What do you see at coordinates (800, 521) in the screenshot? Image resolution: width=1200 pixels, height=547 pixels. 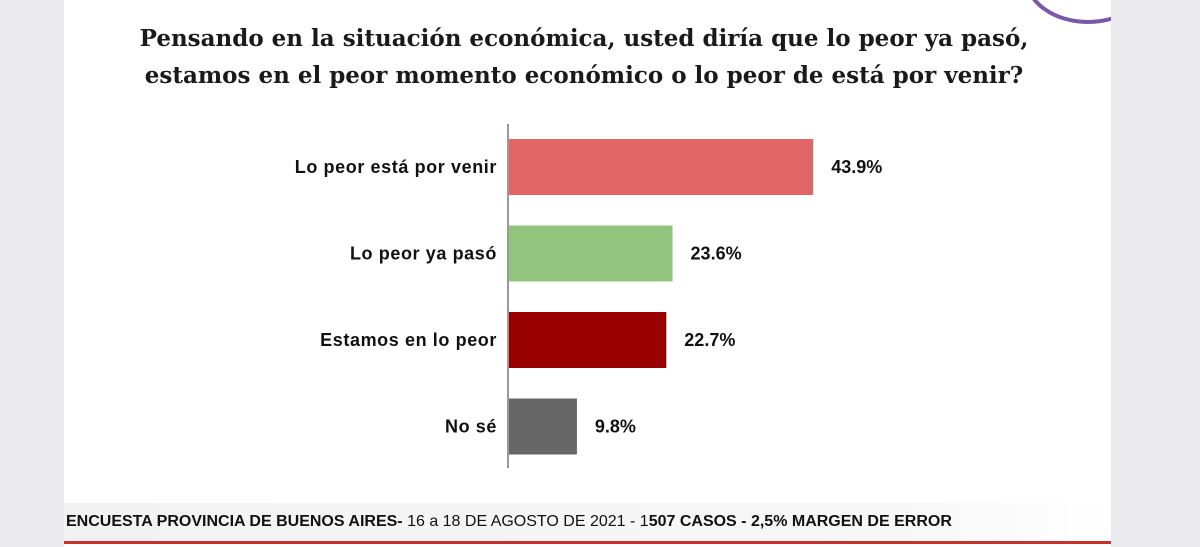 I see `footer-cases-margin: 507 CASOS - 2,5% MARGEN DE ERROR` at bounding box center [800, 521].